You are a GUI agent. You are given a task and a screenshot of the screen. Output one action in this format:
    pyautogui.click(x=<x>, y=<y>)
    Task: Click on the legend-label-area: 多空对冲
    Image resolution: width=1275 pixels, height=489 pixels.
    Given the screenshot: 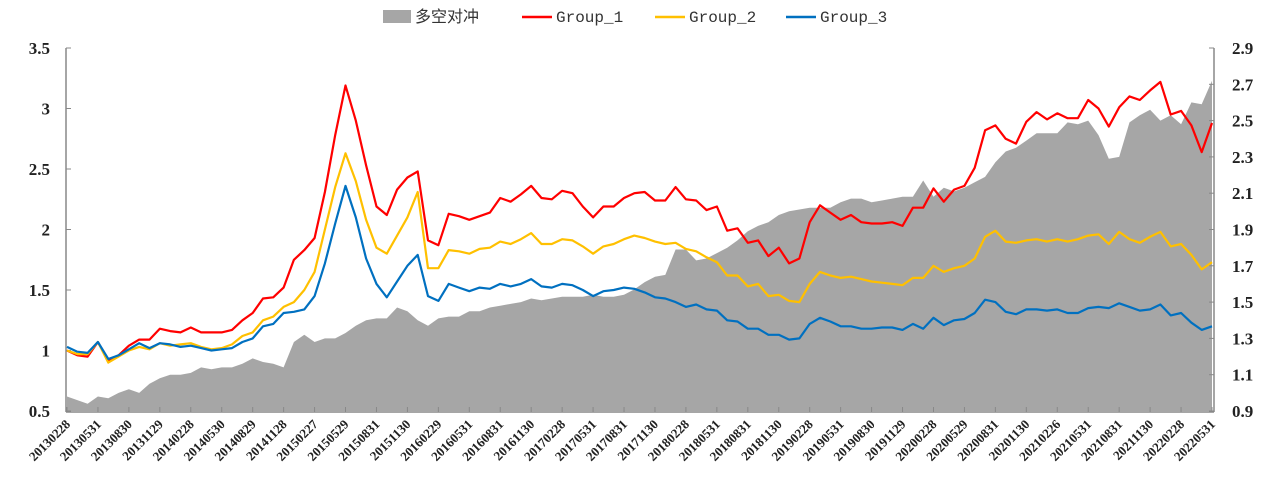 What is the action you would take?
    pyautogui.click(x=447, y=17)
    